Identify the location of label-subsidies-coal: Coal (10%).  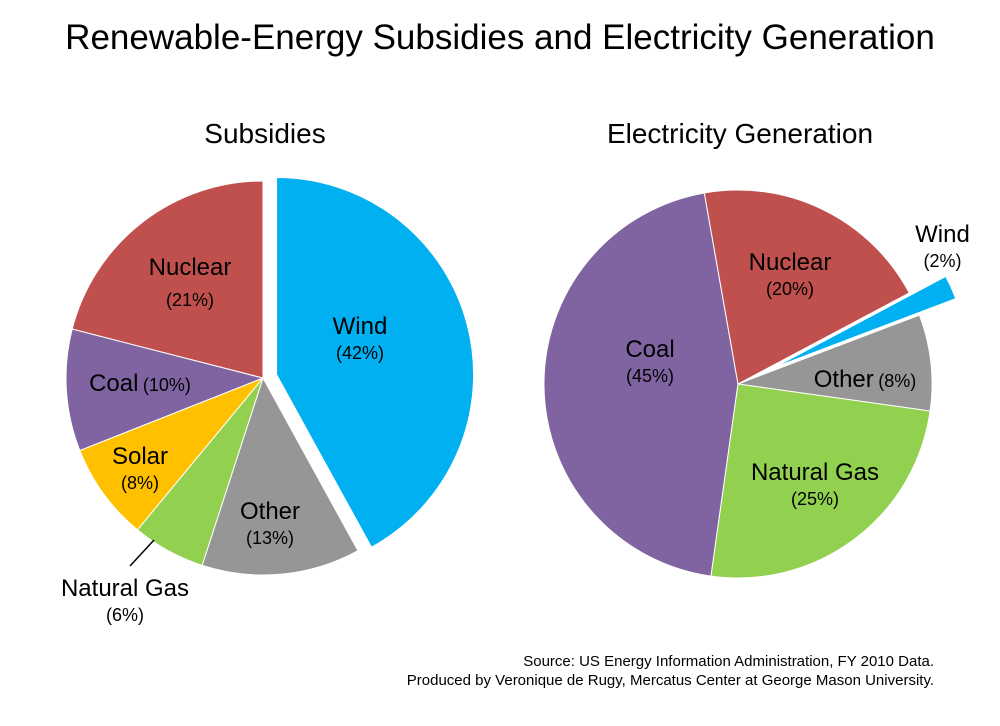
(140, 384).